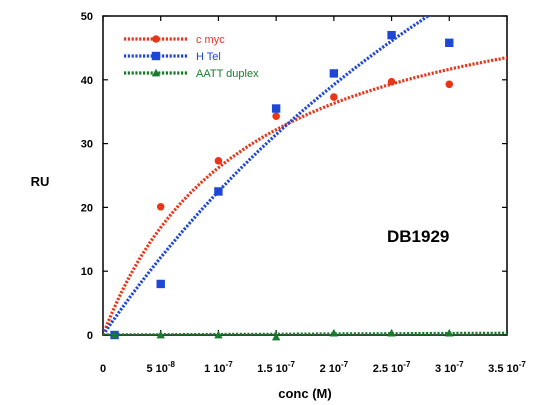  What do you see at coordinates (103, 369) in the screenshot?
I see `x-tick-label: 0` at bounding box center [103, 369].